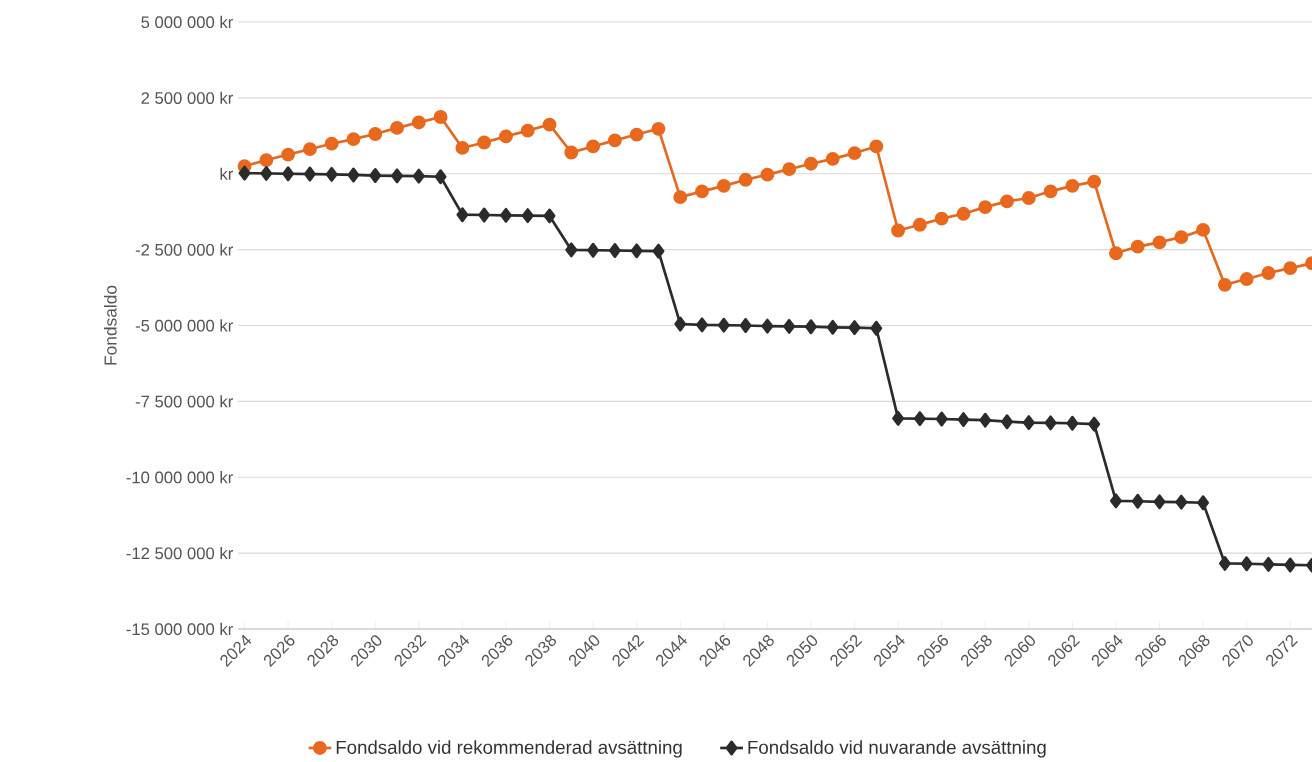 The width and height of the screenshot is (1312, 762). I want to click on y-tick-label: -2 500 000 kr, so click(184, 249).